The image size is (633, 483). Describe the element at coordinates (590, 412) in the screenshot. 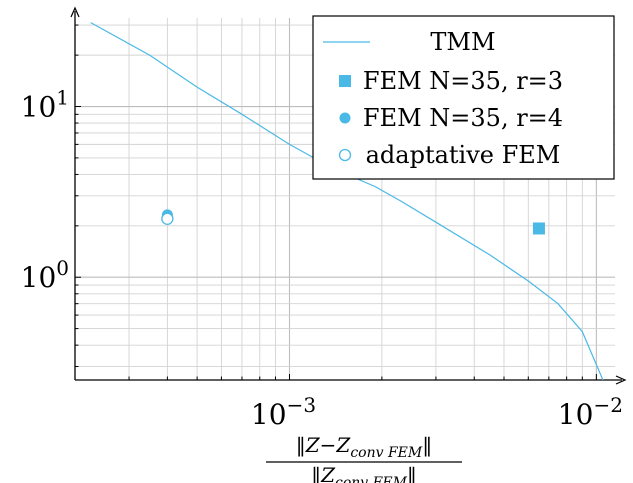

I see `x-tick-label: 10⁻²` at that location.